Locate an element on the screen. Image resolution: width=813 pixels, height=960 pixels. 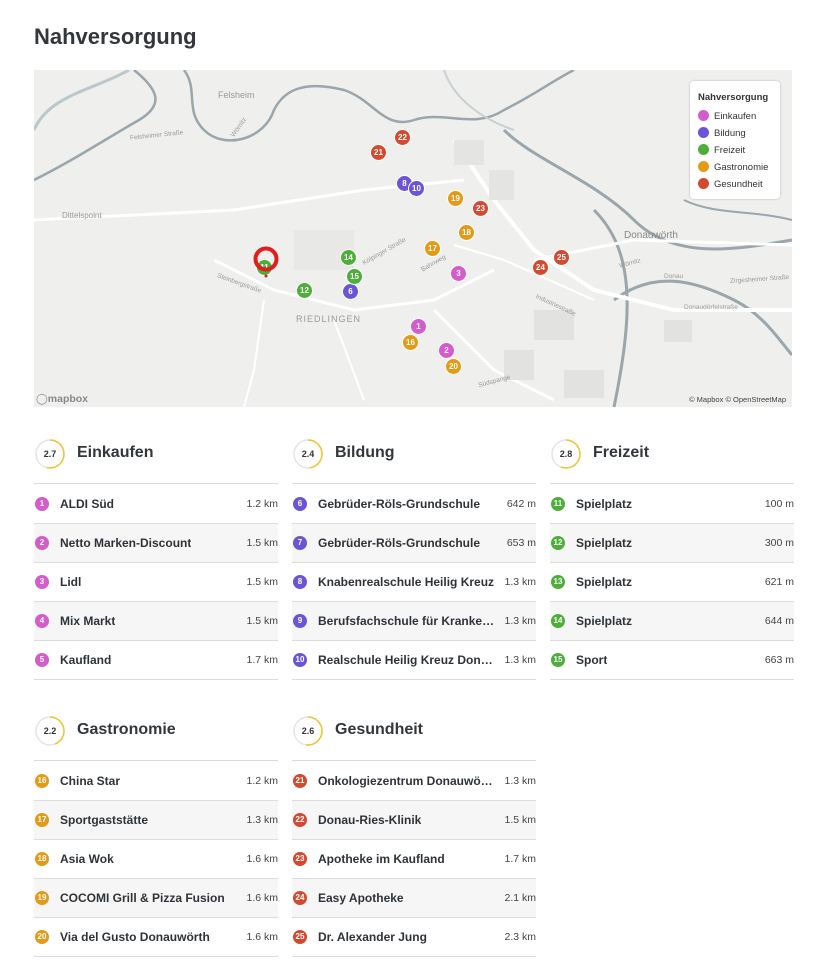
list-item: 19 COCOMI Grill & Pizza Fusion 1.6 km is located at coordinates (156, 898).